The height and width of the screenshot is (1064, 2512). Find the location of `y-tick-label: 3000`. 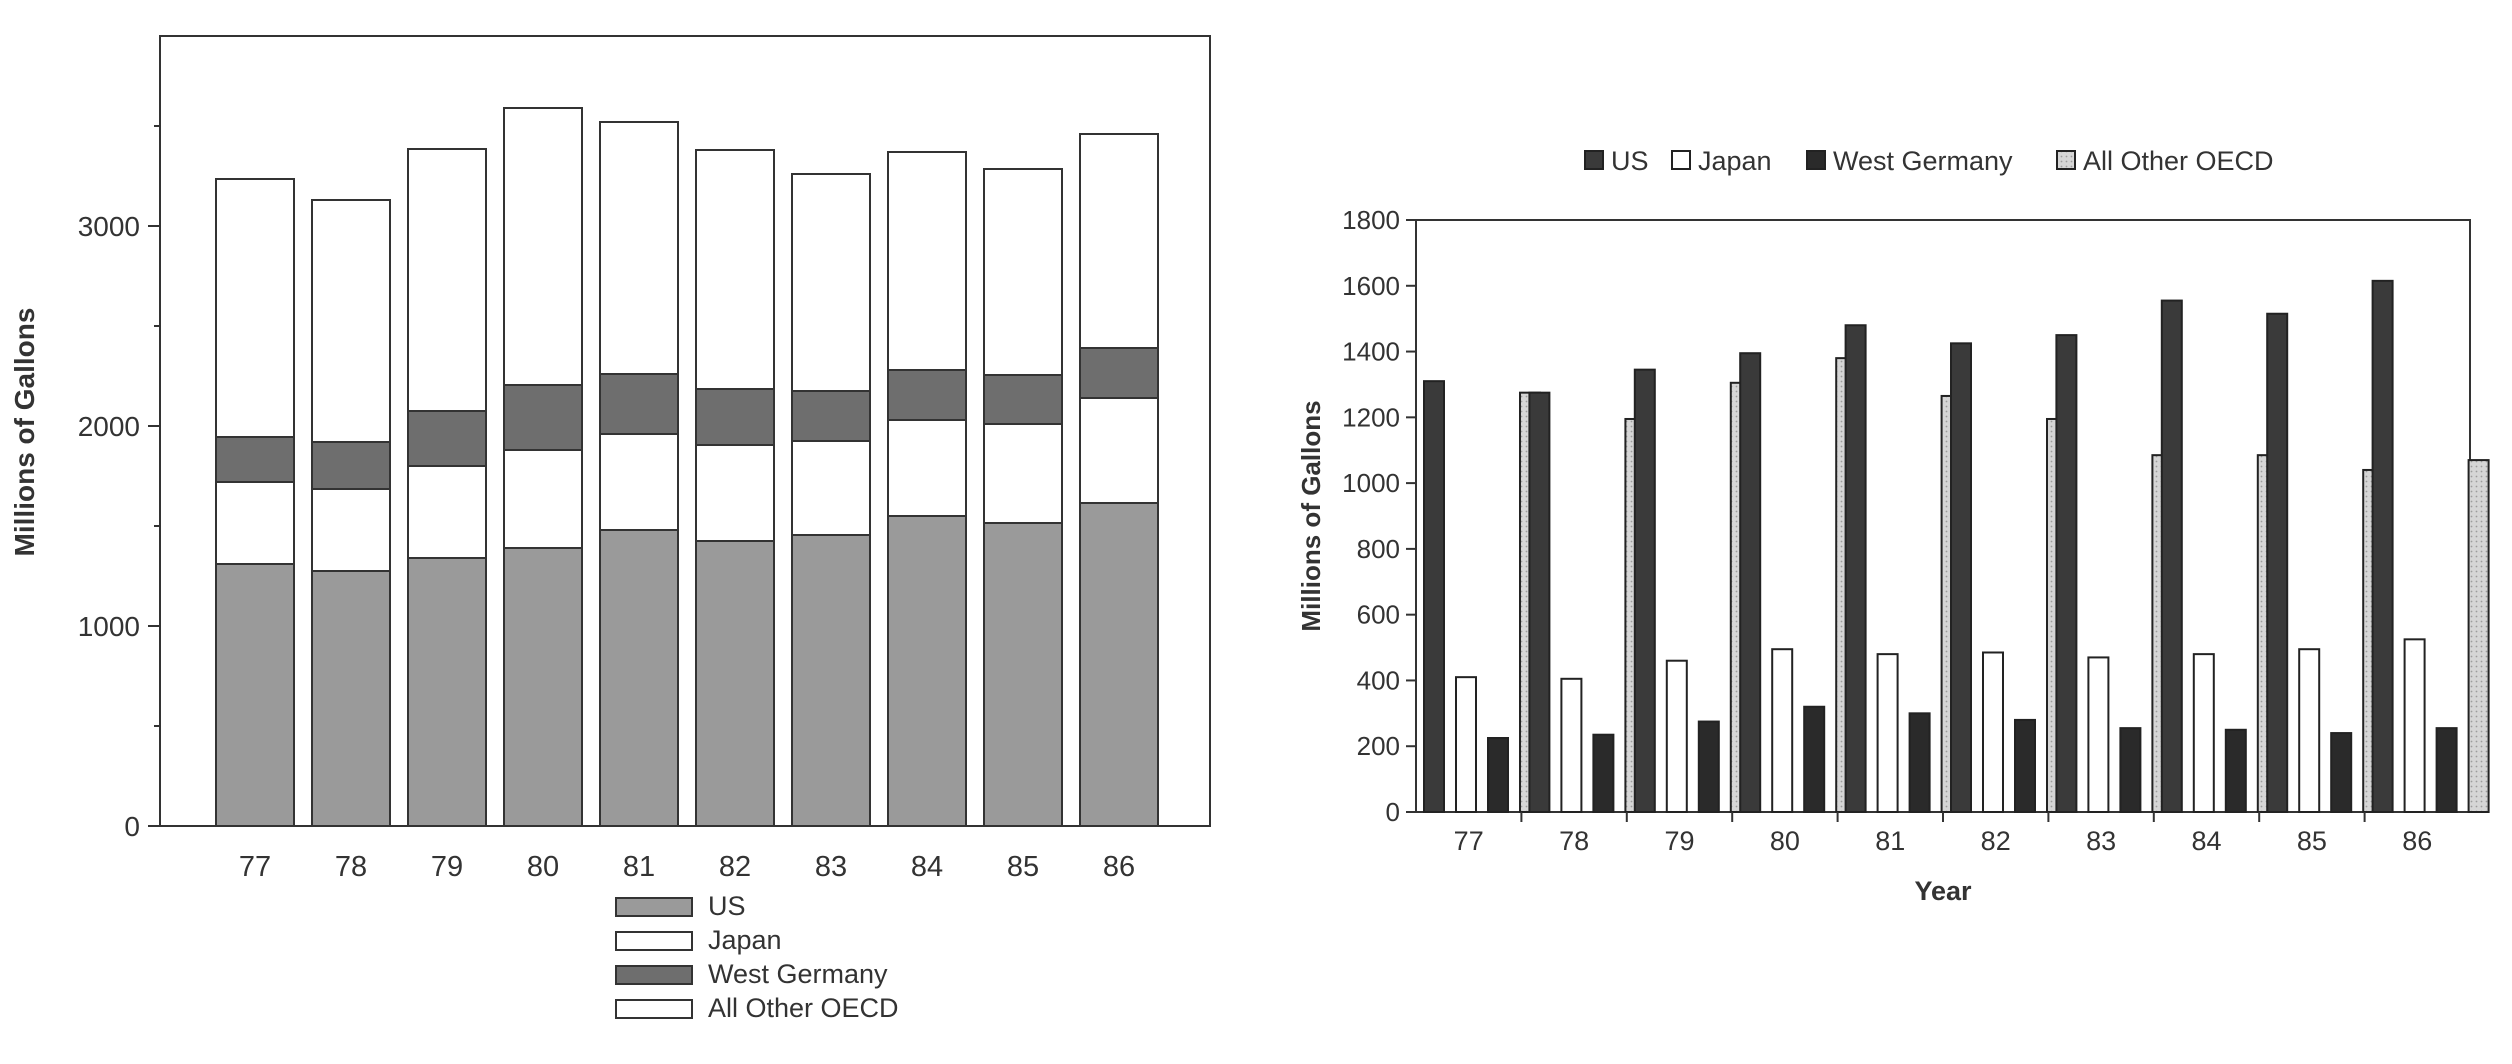

y-tick-label: 3000 is located at coordinates (109, 226).